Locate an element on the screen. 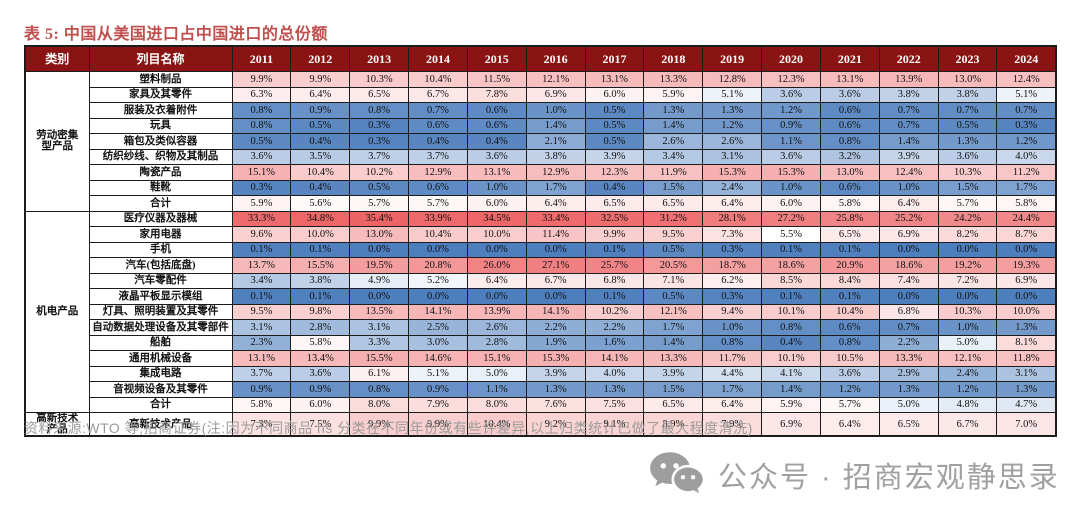  value-cell: 1.2% is located at coordinates (967, 389).